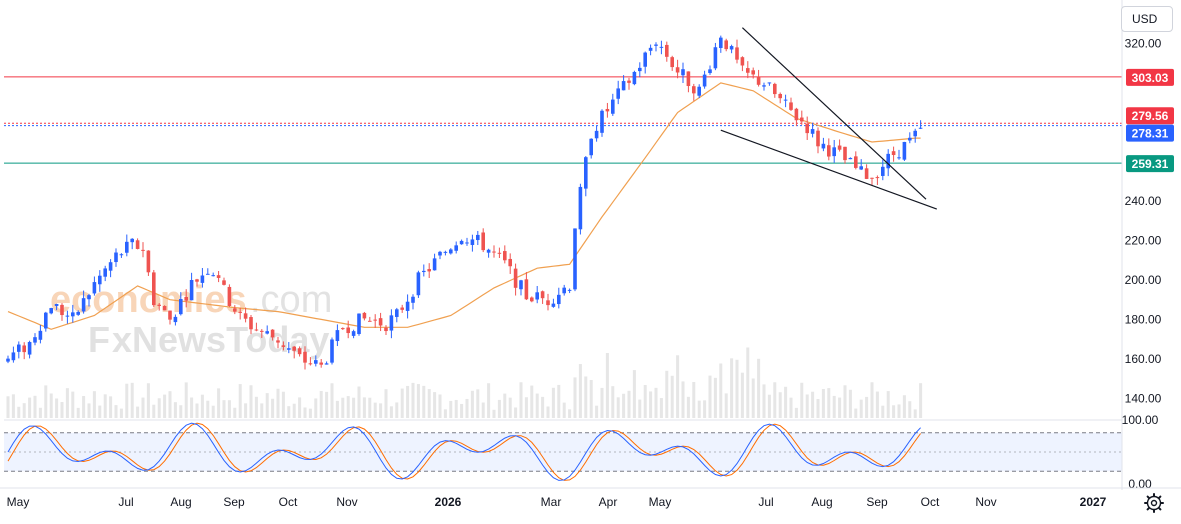 The height and width of the screenshot is (524, 1181). What do you see at coordinates (829, 118) in the screenshot?
I see `trendlines` at bounding box center [829, 118].